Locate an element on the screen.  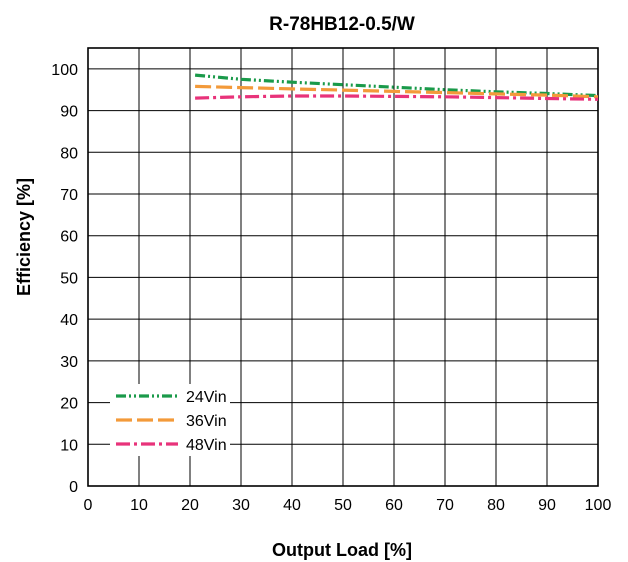
y-axis-title: Efficiency [%] is located at coordinates (24, 237).